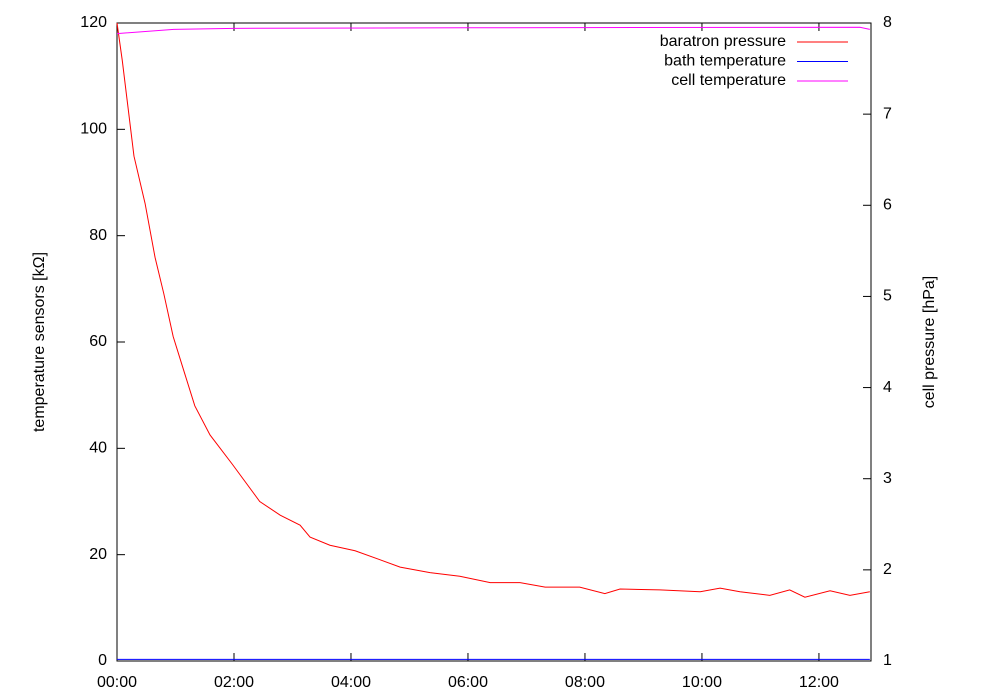 The width and height of the screenshot is (1000, 700). Describe the element at coordinates (102, 660) in the screenshot. I see `y-tick-label: 0` at that location.